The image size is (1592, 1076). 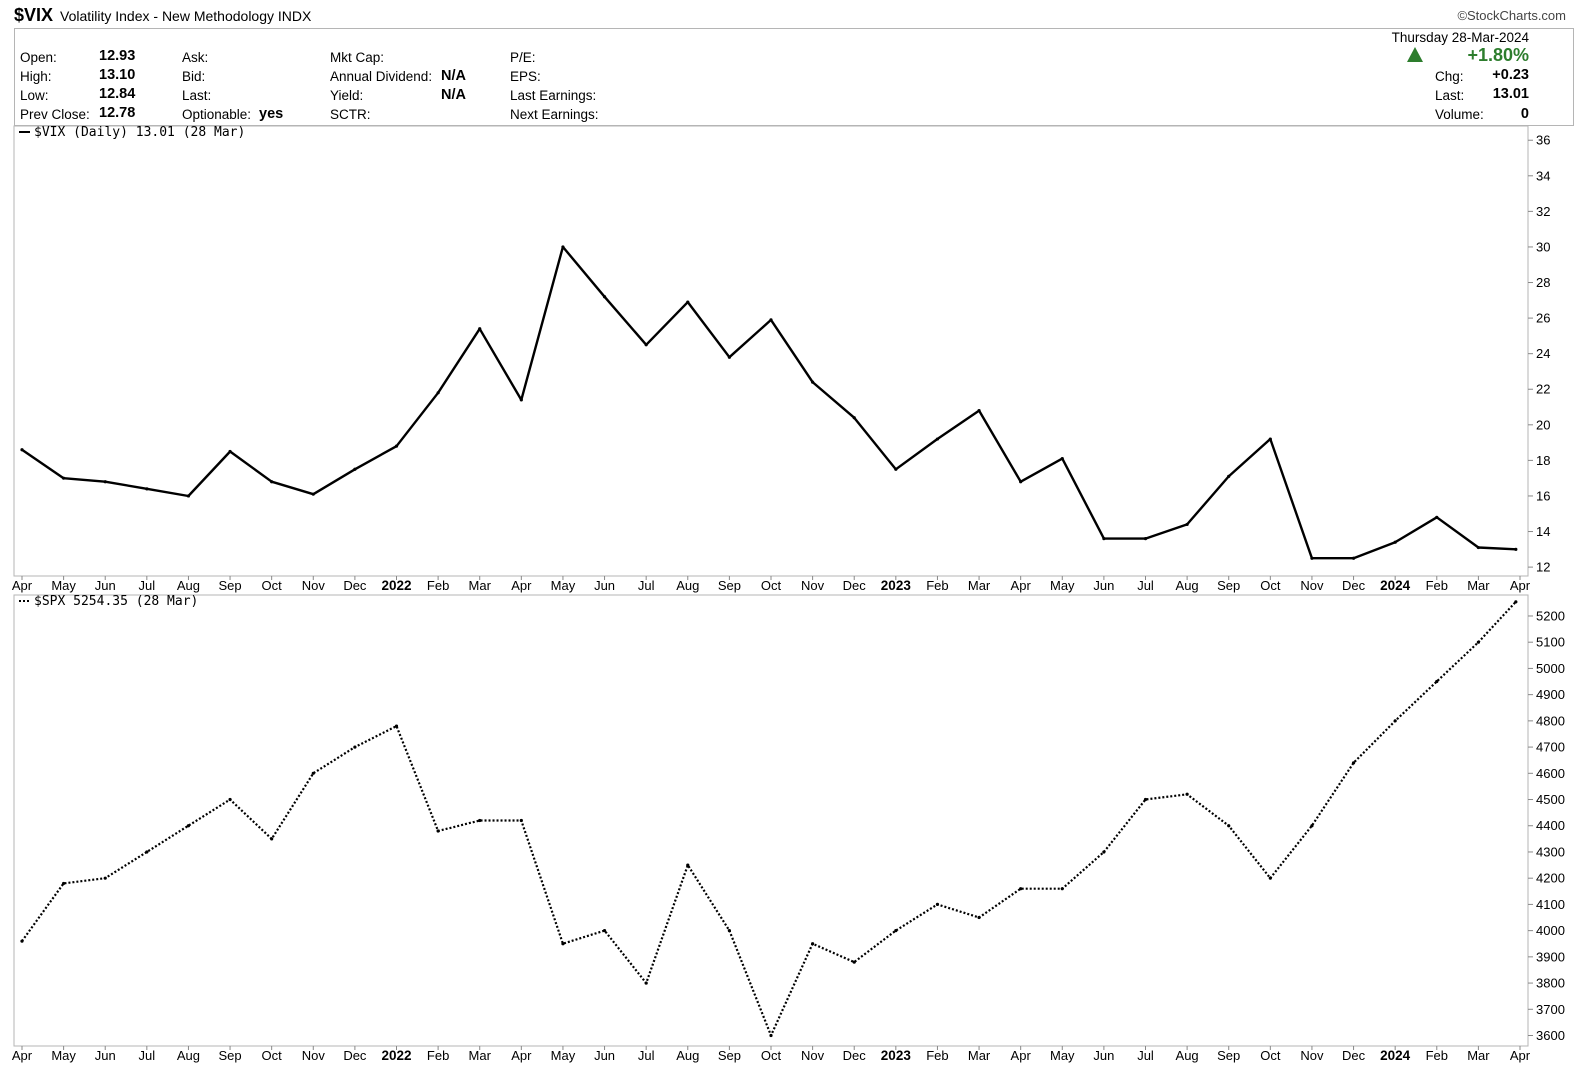 I want to click on volume-value: 0, so click(x=1524, y=114).